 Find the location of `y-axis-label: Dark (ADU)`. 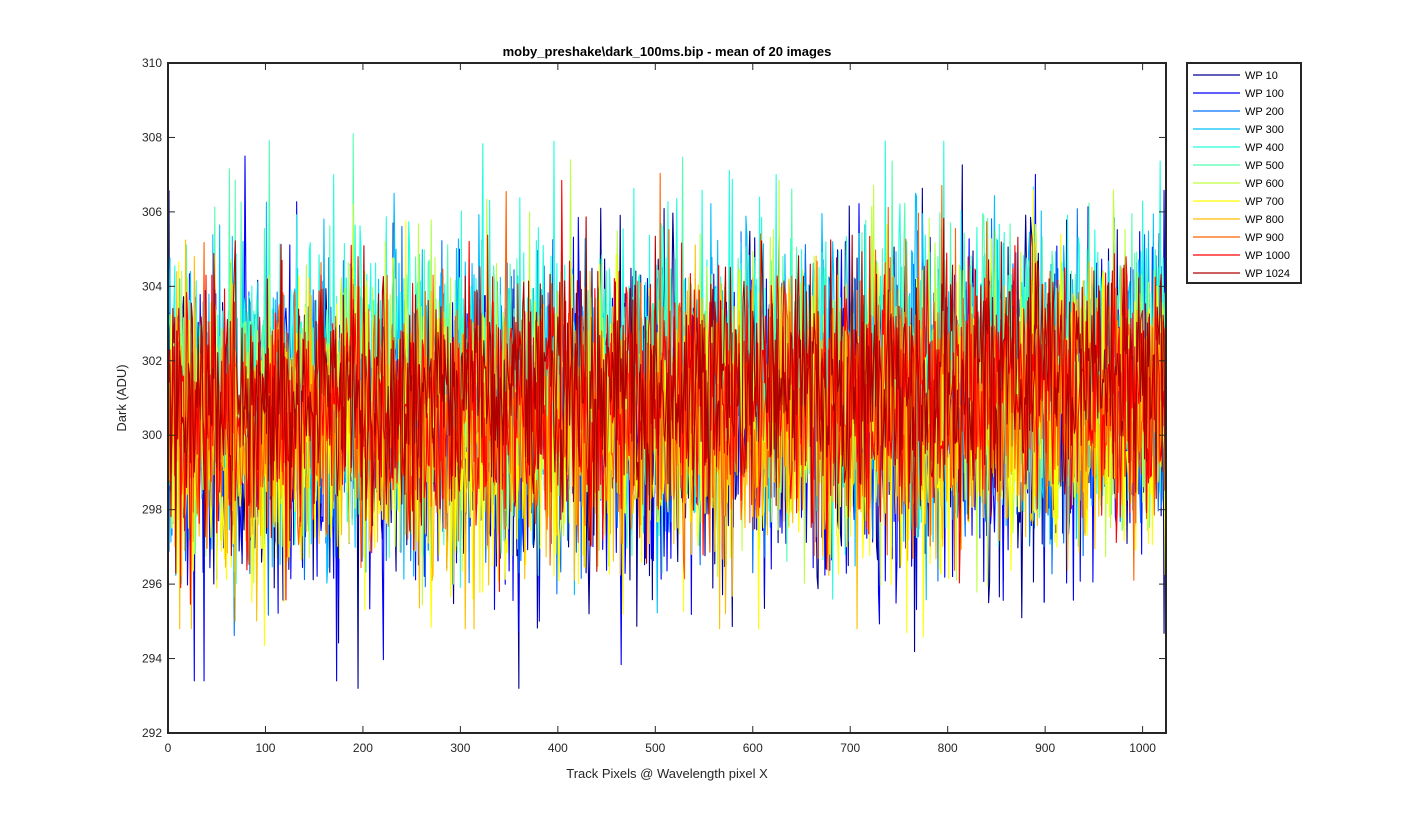

y-axis-label: Dark (ADU) is located at coordinates (121, 397).